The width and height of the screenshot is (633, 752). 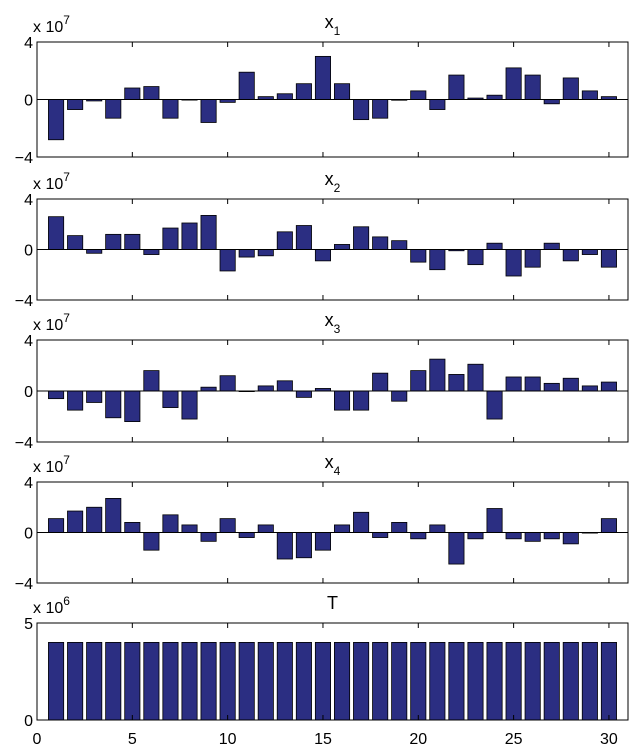 I want to click on axes-frame, so click(x=332, y=671).